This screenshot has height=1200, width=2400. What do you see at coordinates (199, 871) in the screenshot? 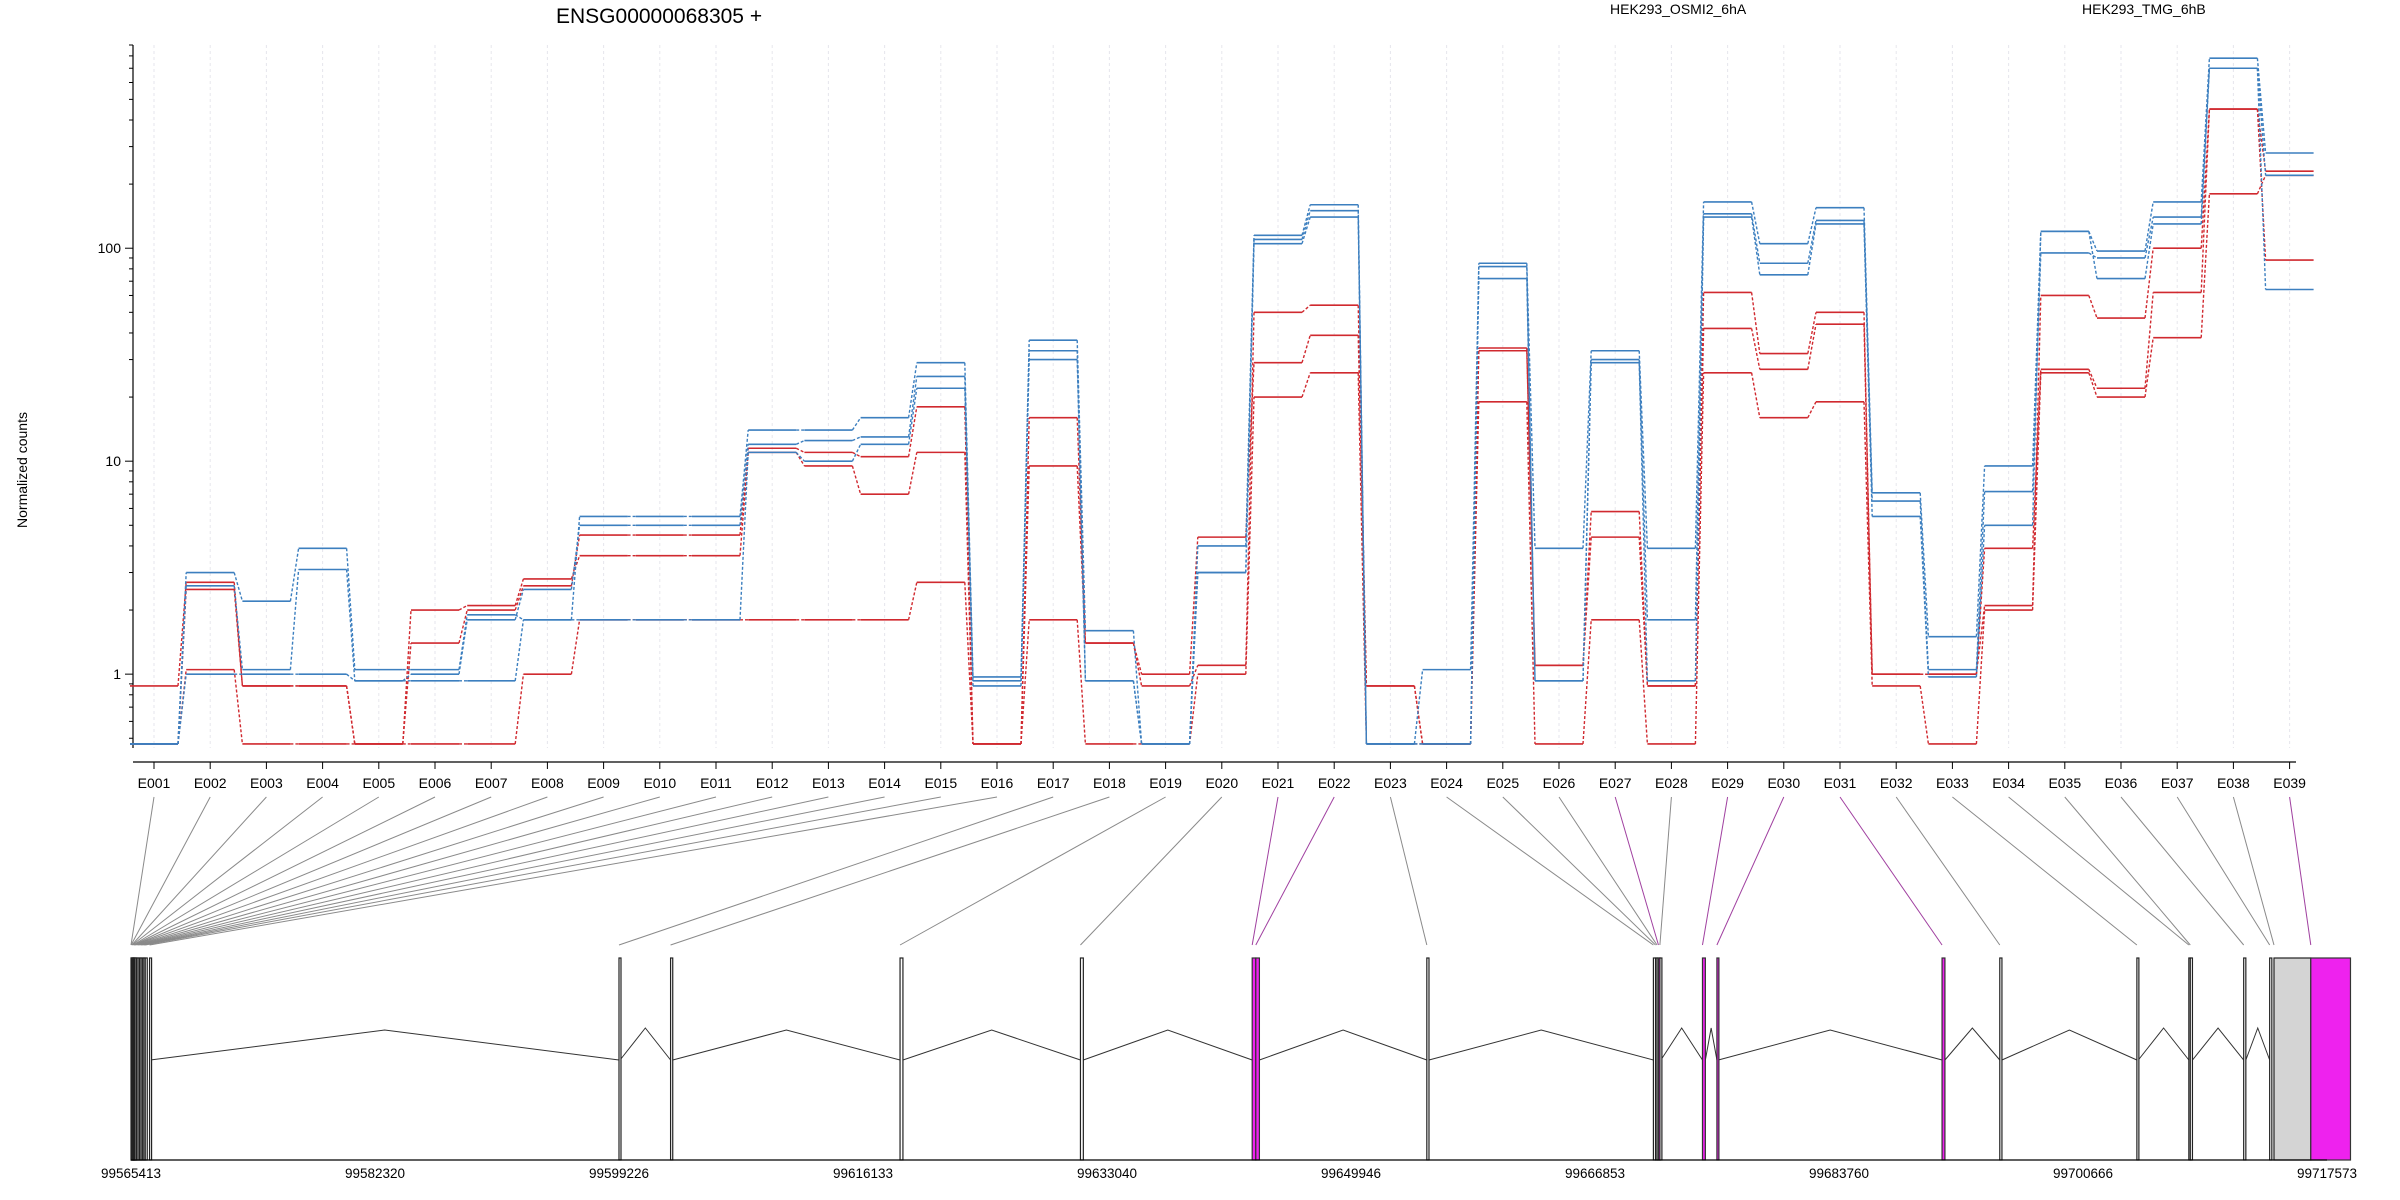
I see `connector-E003` at bounding box center [199, 871].